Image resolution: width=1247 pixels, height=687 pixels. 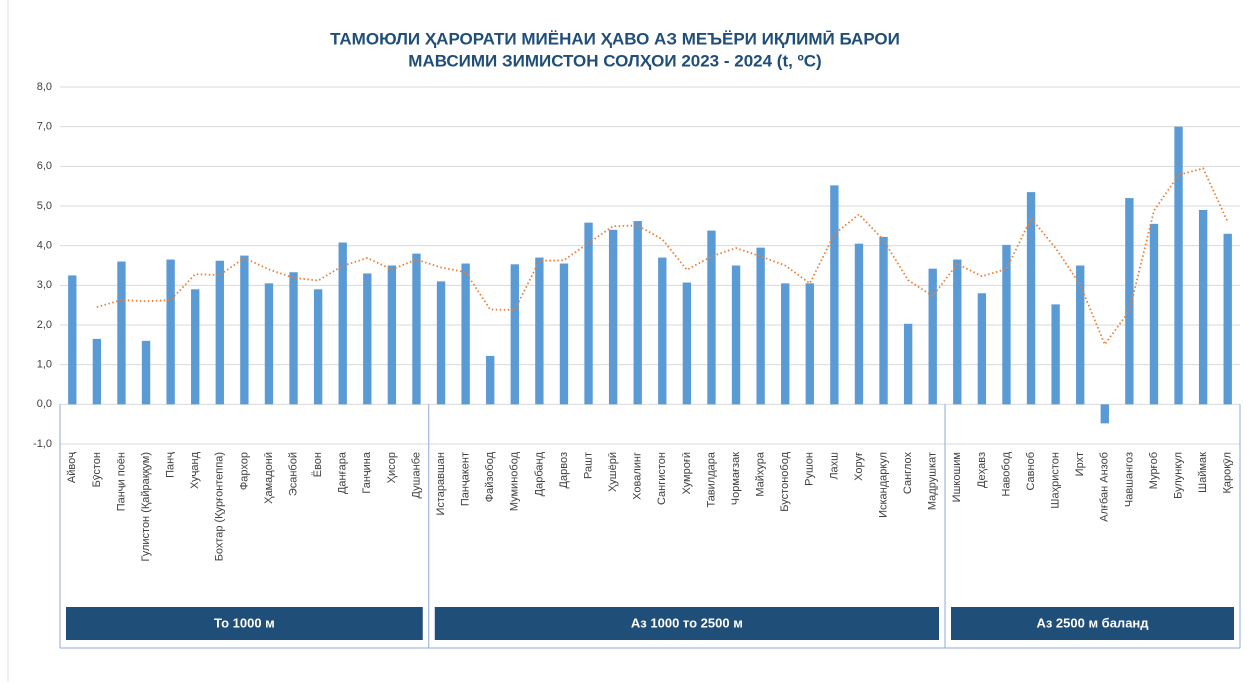 What do you see at coordinates (367, 472) in the screenshot?
I see `x-tick-label: Ганҷина` at bounding box center [367, 472].